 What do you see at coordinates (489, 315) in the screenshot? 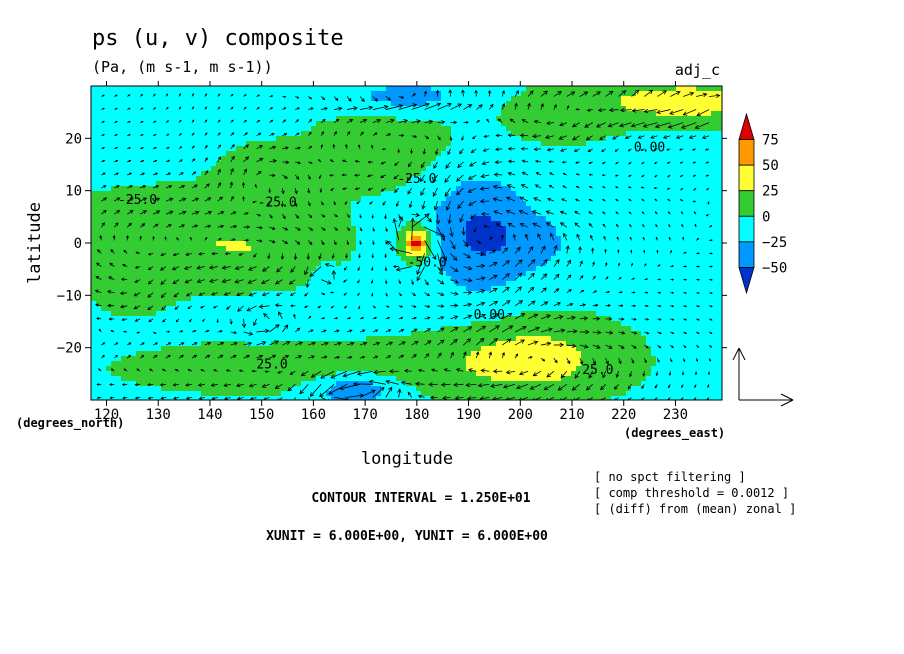
I see `contour-label: 0.00` at bounding box center [489, 315].